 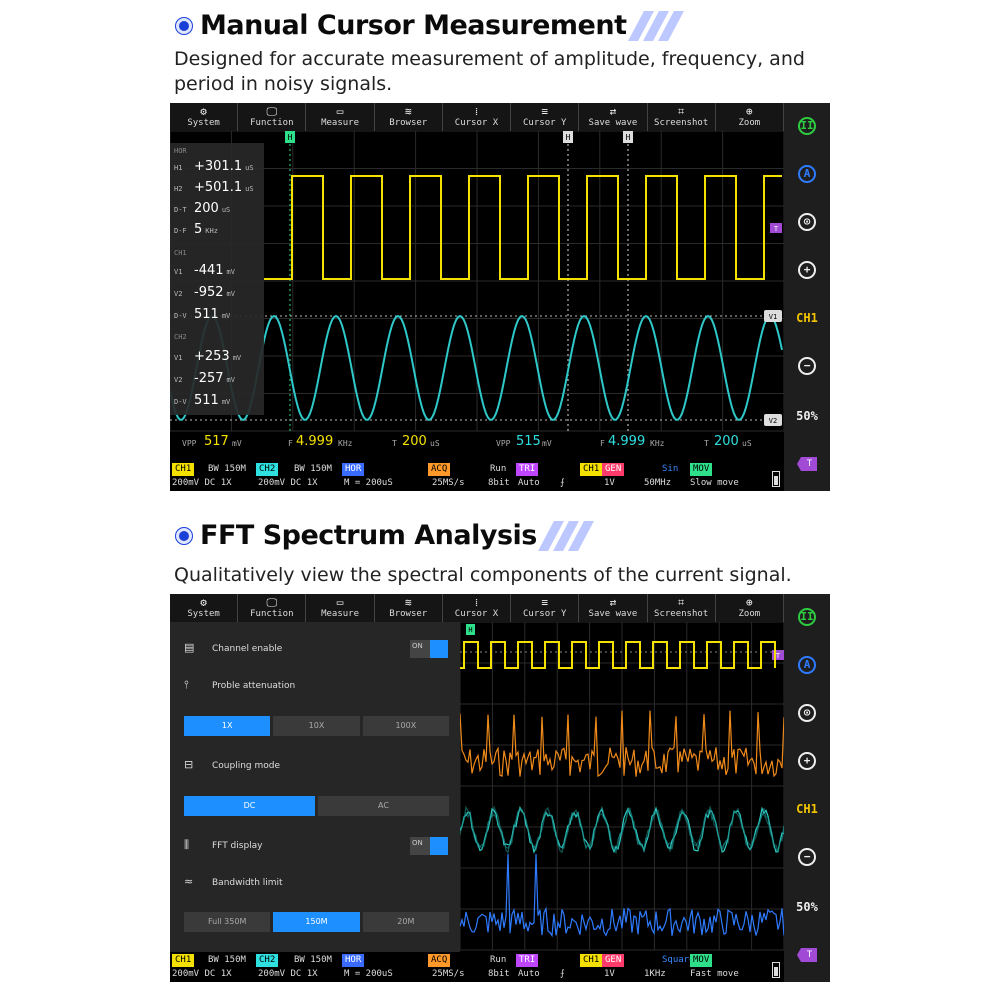 What do you see at coordinates (476, 111) in the screenshot?
I see `cursor-x-icon: ⁞` at bounding box center [476, 111].